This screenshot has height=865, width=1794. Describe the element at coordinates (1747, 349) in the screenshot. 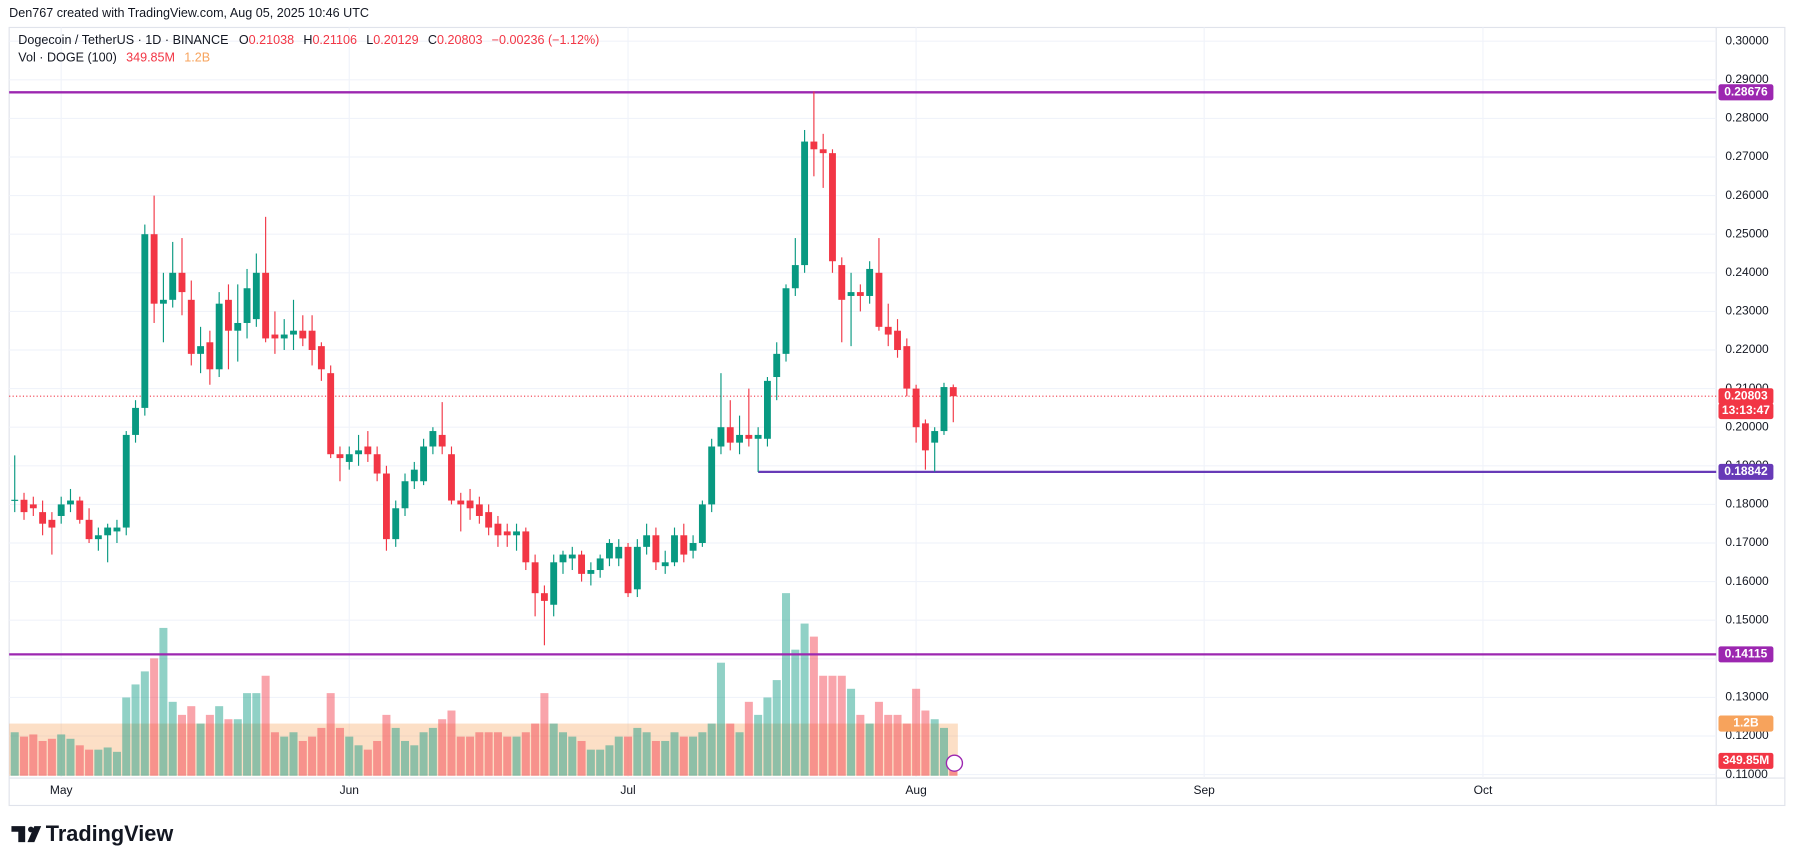

I see `y-tick-label: 0.22000` at that location.